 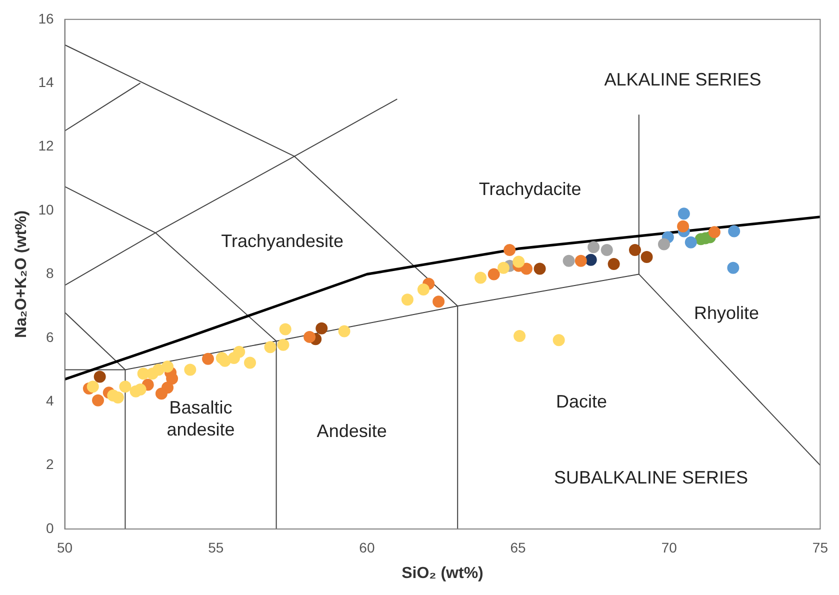 What do you see at coordinates (582, 402) in the screenshot?
I see `annotation: Dacite` at bounding box center [582, 402].